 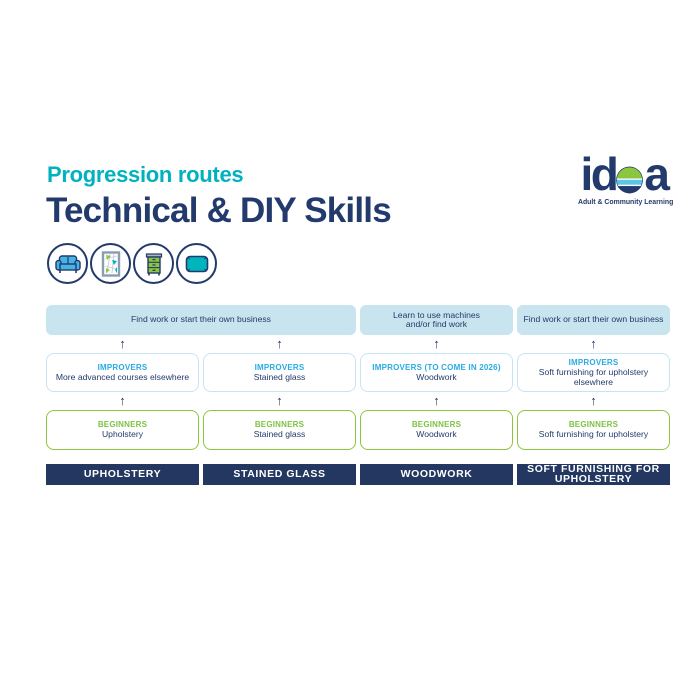 What do you see at coordinates (436, 474) in the screenshot?
I see `category-bar-woodwork: WOODWORK` at bounding box center [436, 474].